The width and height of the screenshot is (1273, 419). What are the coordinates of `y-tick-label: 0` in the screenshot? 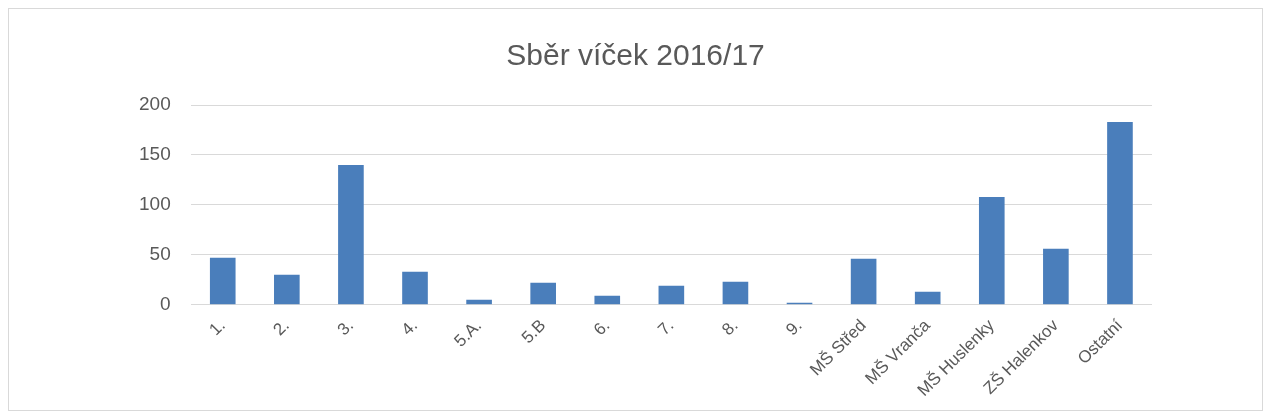 It's located at (165, 303).